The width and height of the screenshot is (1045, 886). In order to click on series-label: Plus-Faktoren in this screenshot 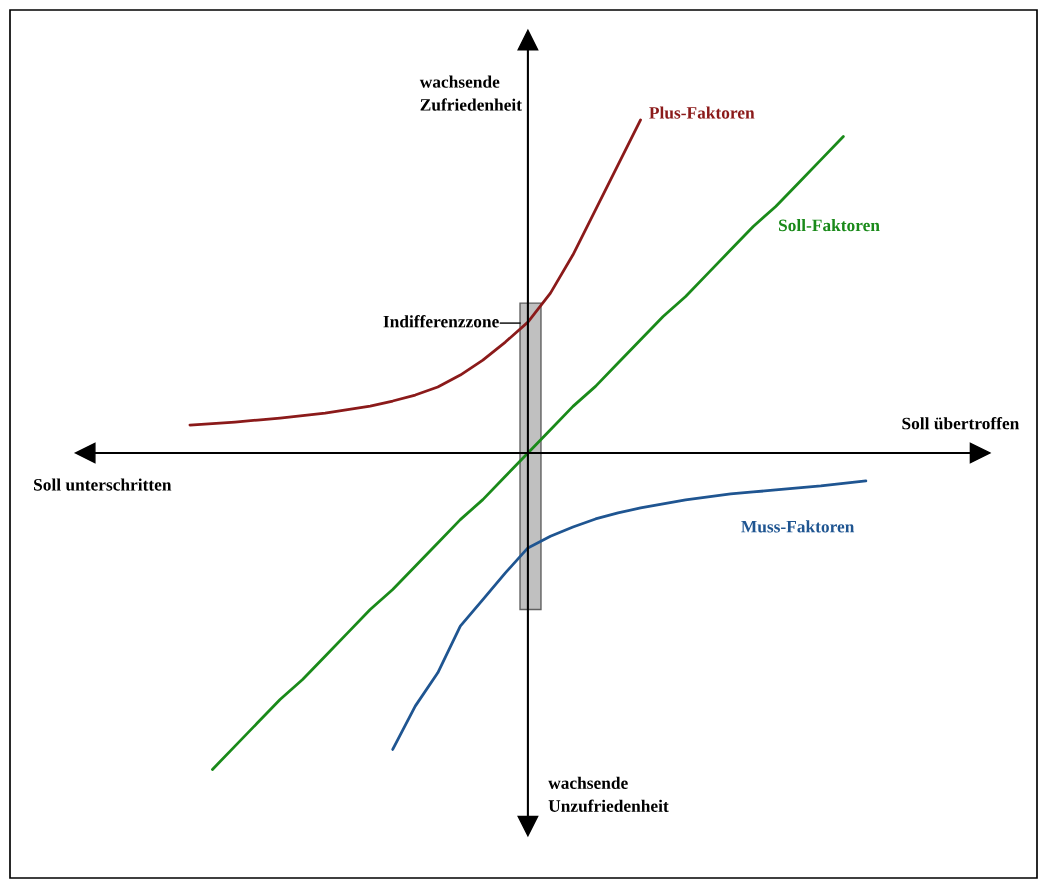, I will do `click(702, 112)`.